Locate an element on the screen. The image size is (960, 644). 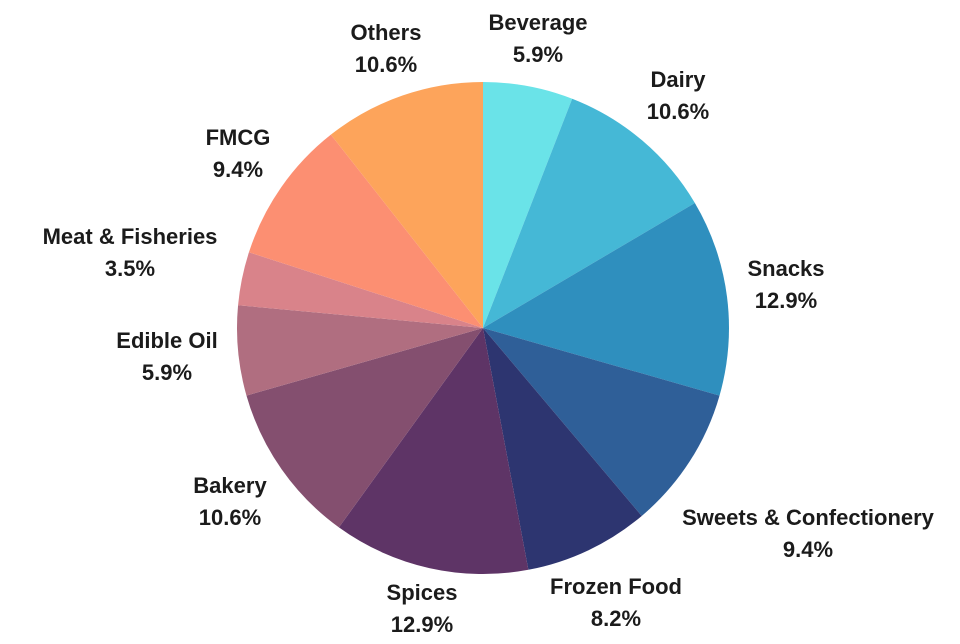
slice-value-snacks: 12.9% is located at coordinates (786, 300).